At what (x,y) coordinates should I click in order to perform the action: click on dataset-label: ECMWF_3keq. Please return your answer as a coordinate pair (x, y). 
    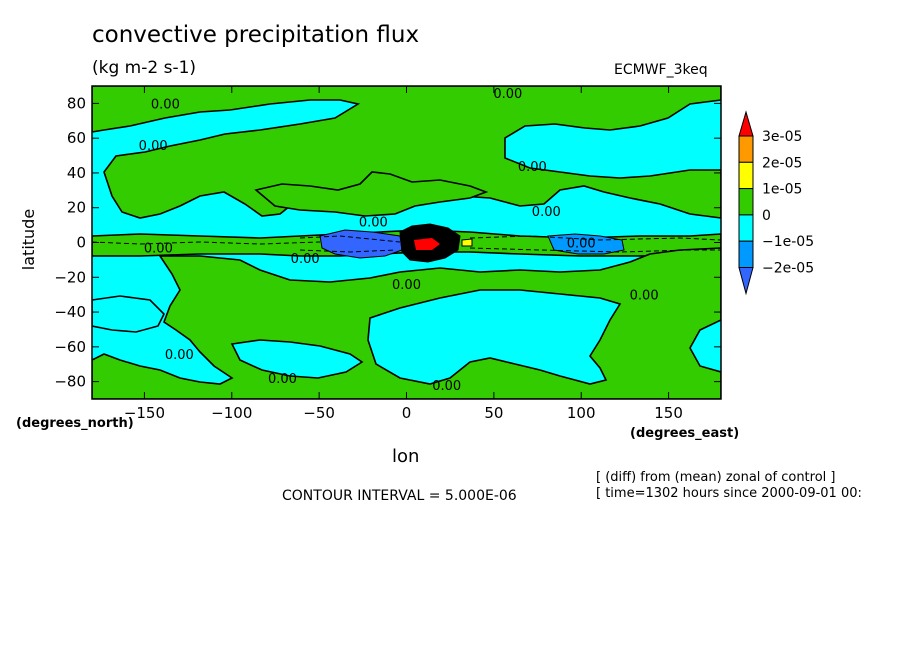
    Looking at the image, I should click on (661, 70).